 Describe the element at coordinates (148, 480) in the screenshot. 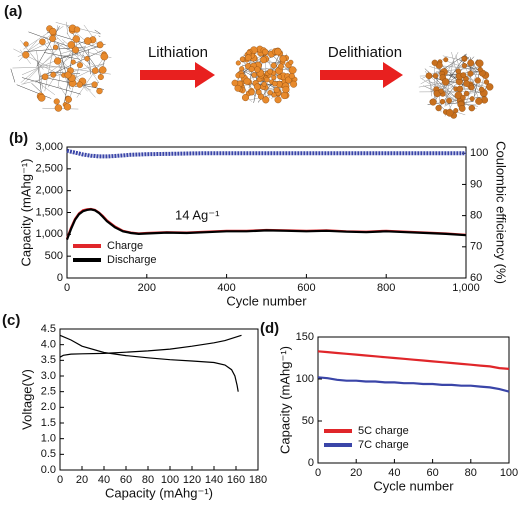

I see `x-tick-label: 80` at that location.